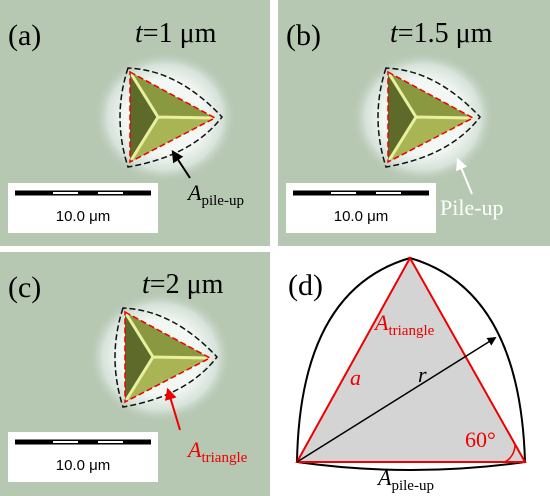  What do you see at coordinates (472, 207) in the screenshot?
I see `annotation: Pile-up` at bounding box center [472, 207].